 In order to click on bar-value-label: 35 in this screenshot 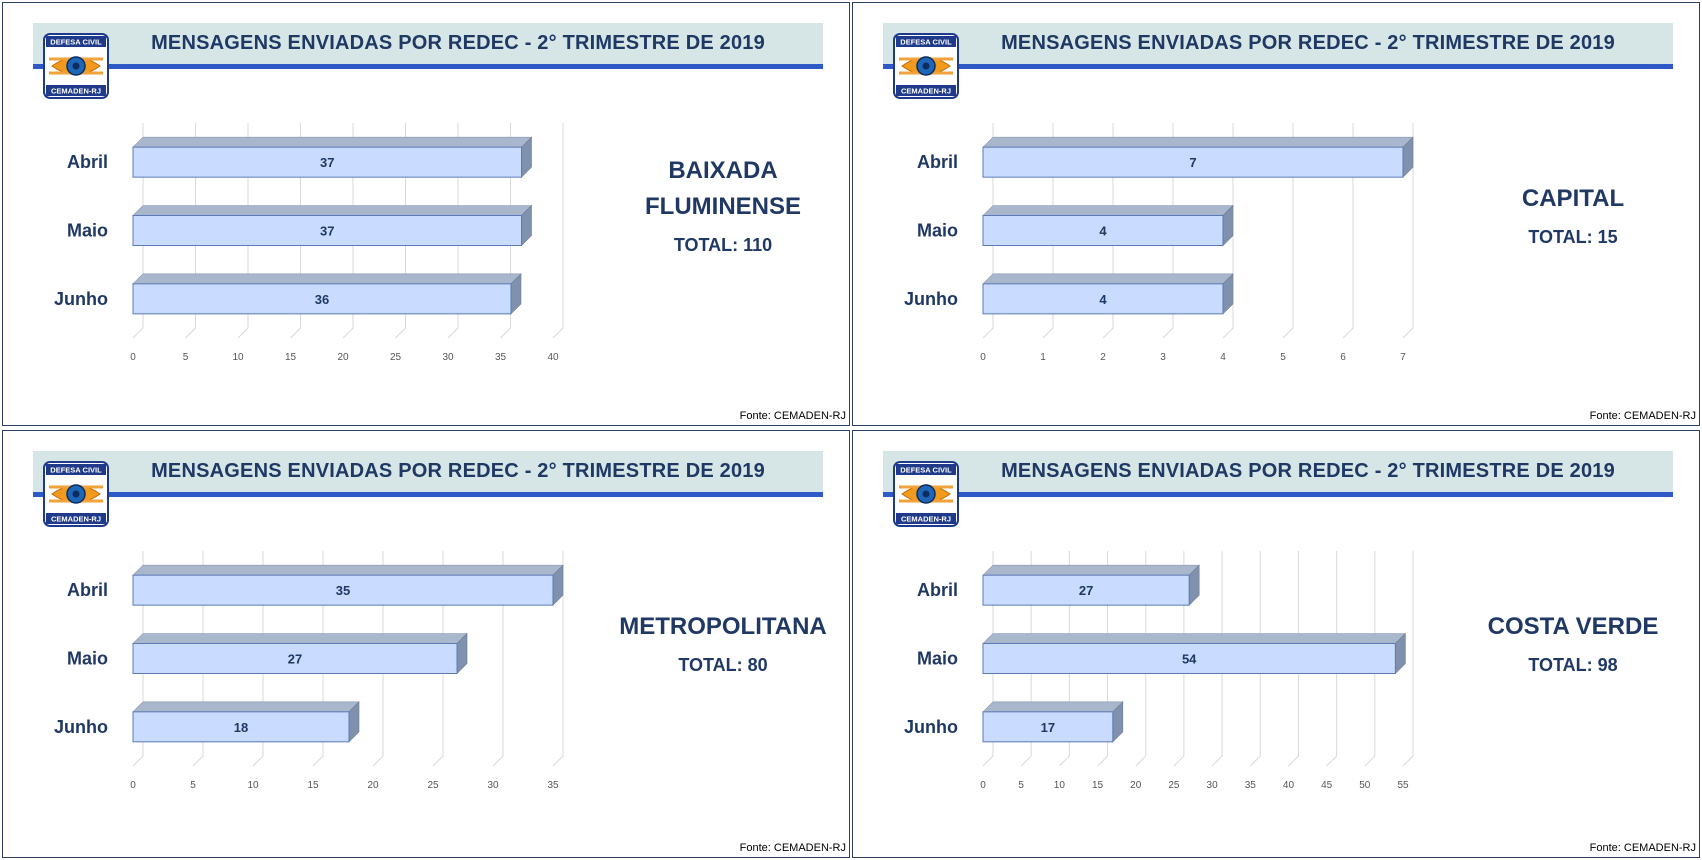, I will do `click(343, 590)`.